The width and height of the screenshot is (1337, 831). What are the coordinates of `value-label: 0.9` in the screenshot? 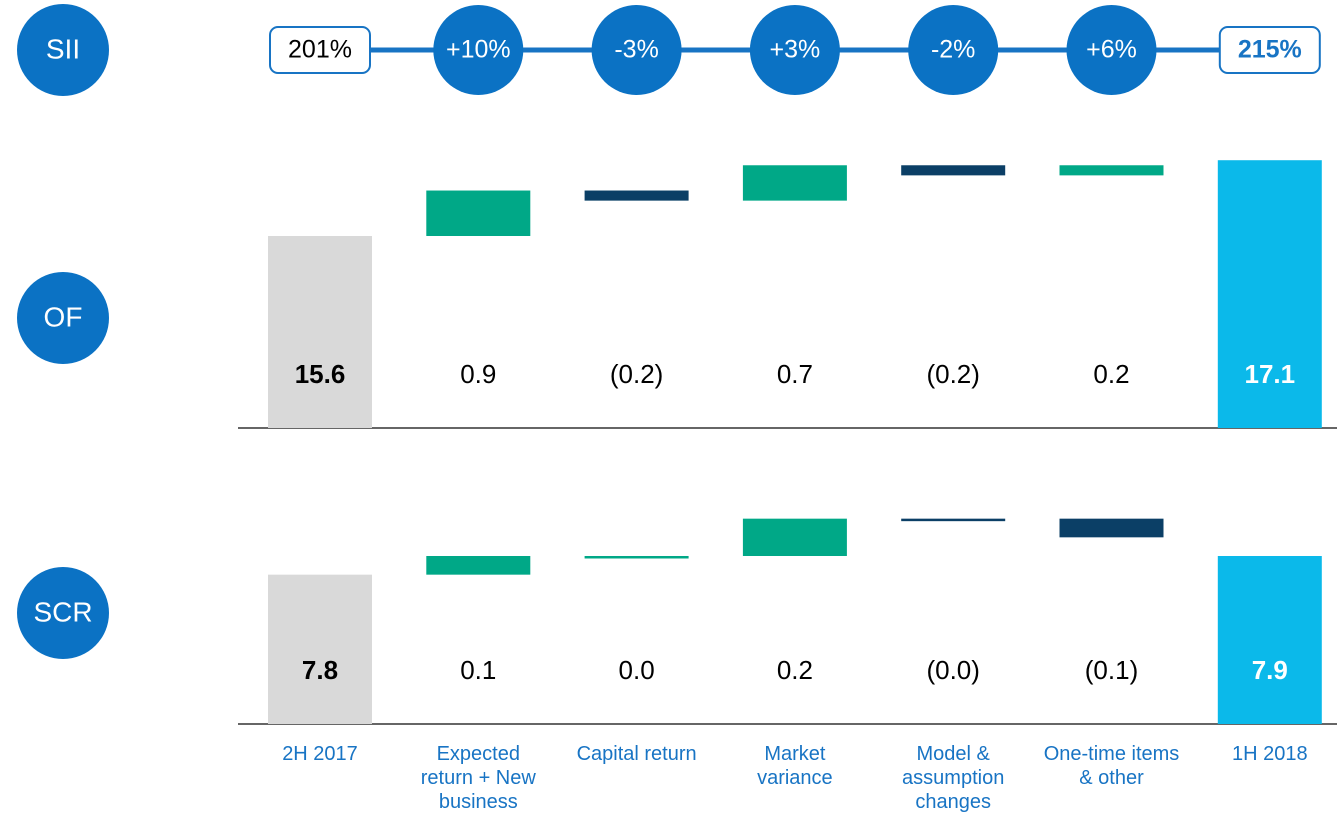 It's located at (478, 374).